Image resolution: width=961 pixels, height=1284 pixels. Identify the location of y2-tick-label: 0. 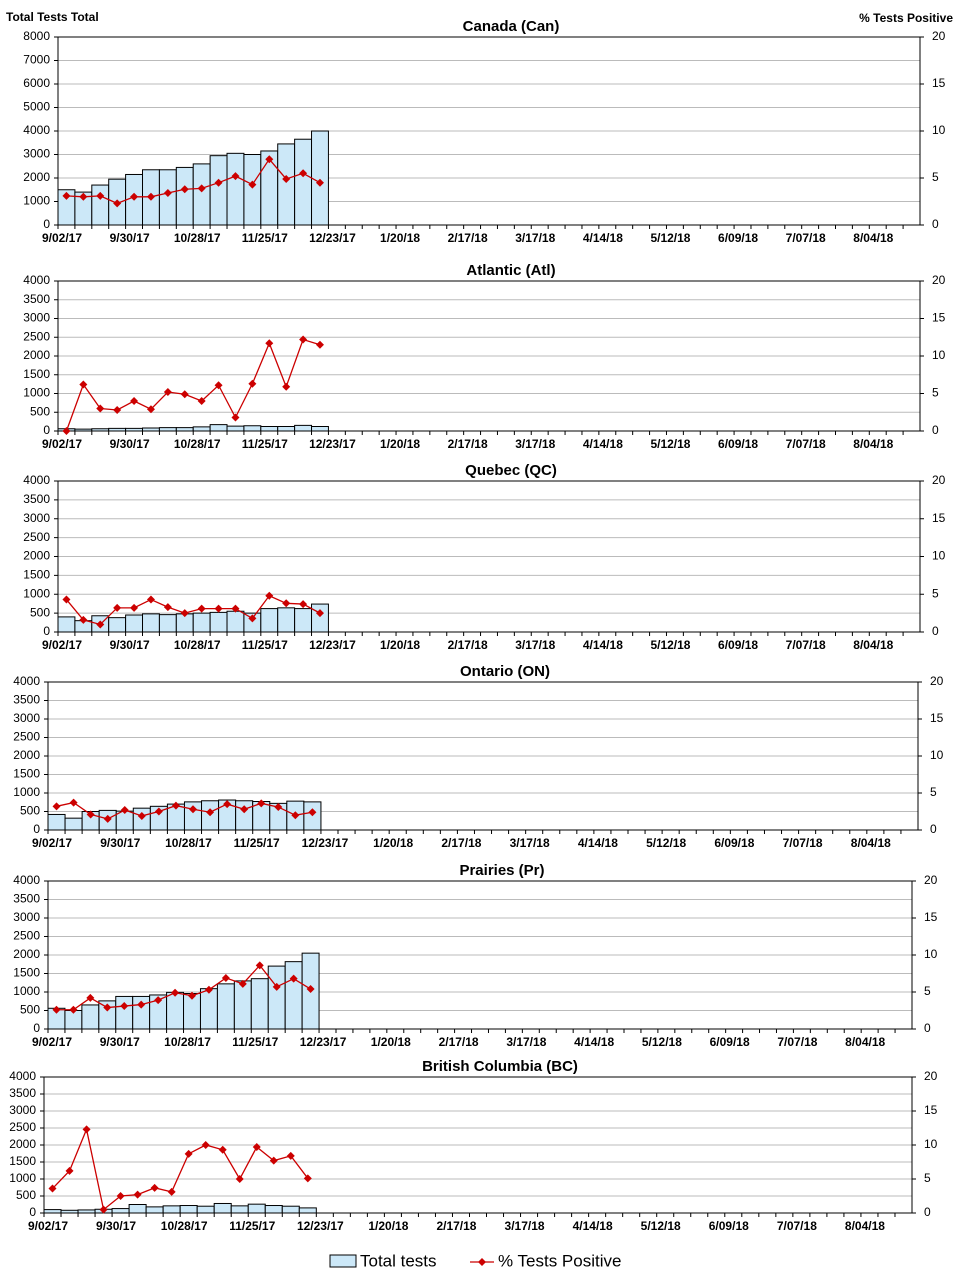
(927, 1212).